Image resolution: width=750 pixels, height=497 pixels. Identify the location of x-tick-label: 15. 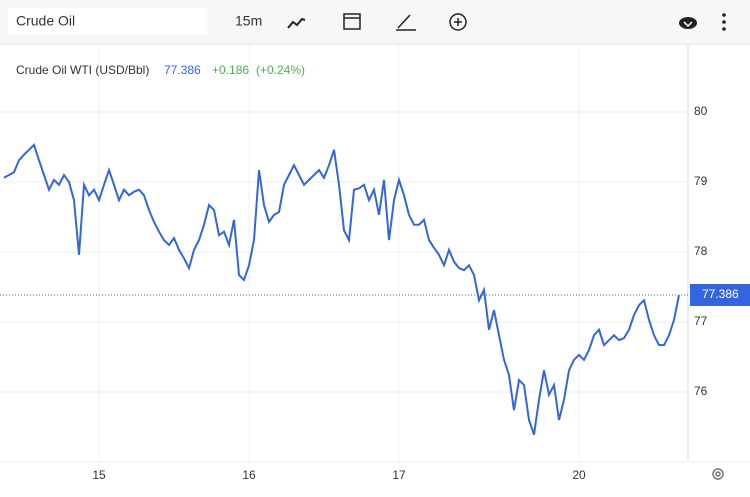
(99, 475).